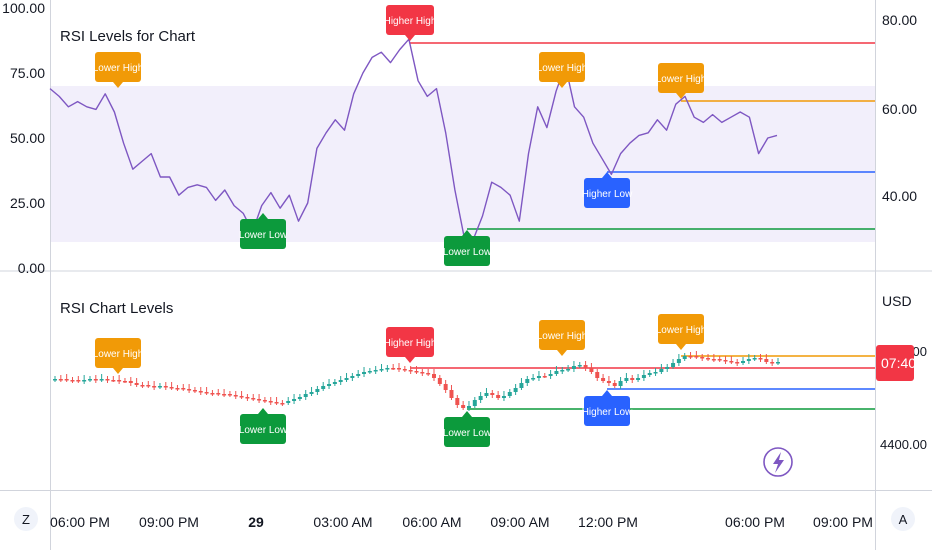 The image size is (932, 550). I want to click on time-tick: 09:00 AM, so click(519, 522).